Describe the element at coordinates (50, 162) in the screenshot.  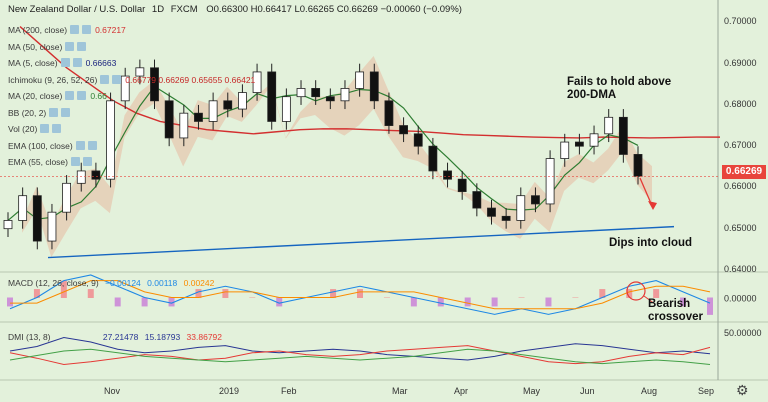
I see `indicator-row: EMA (55, close)` at that location.